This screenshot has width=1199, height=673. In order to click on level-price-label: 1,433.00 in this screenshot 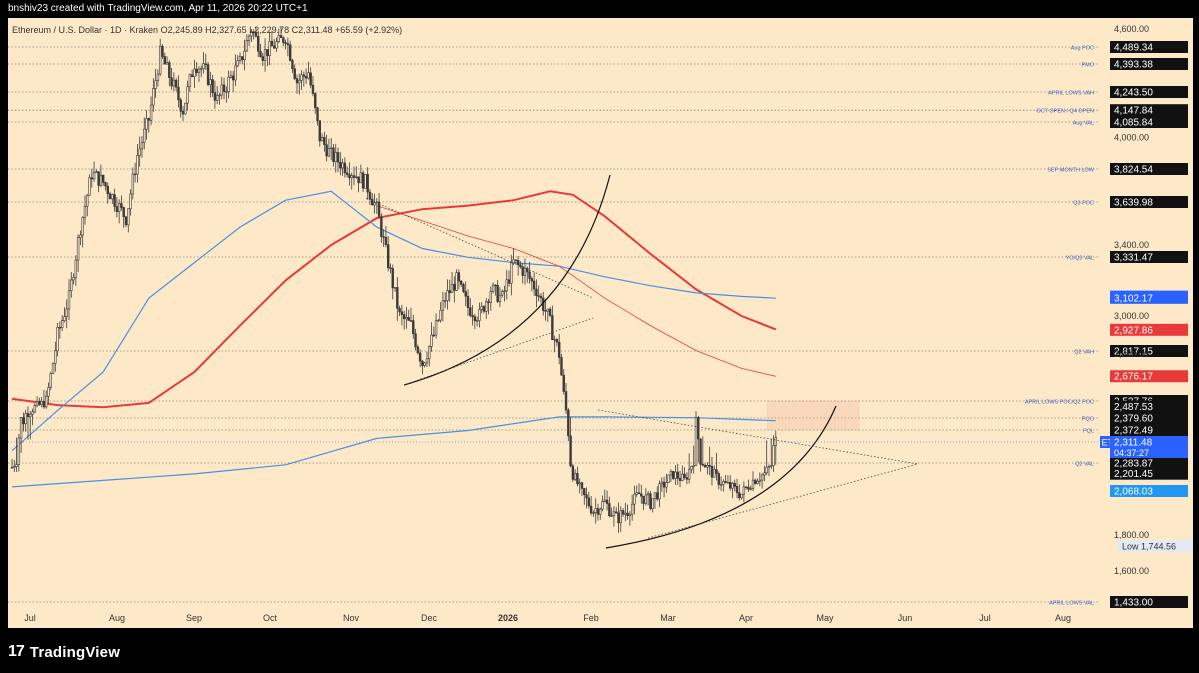, I will do `click(1133, 603)`.